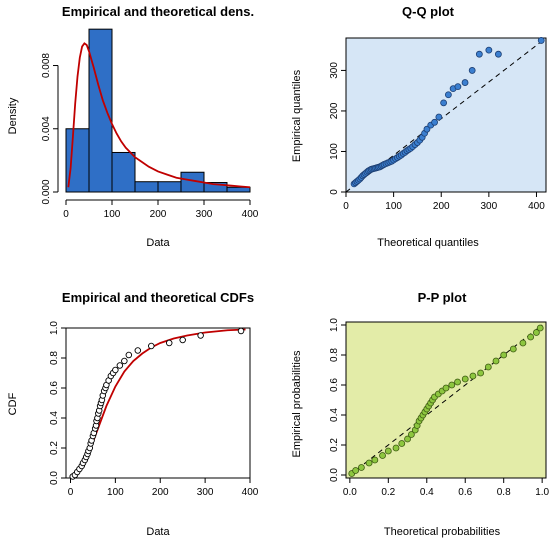 This screenshot has height=548, width=550. I want to click on cdf-y-tick-label: 0.6, so click(54, 388).